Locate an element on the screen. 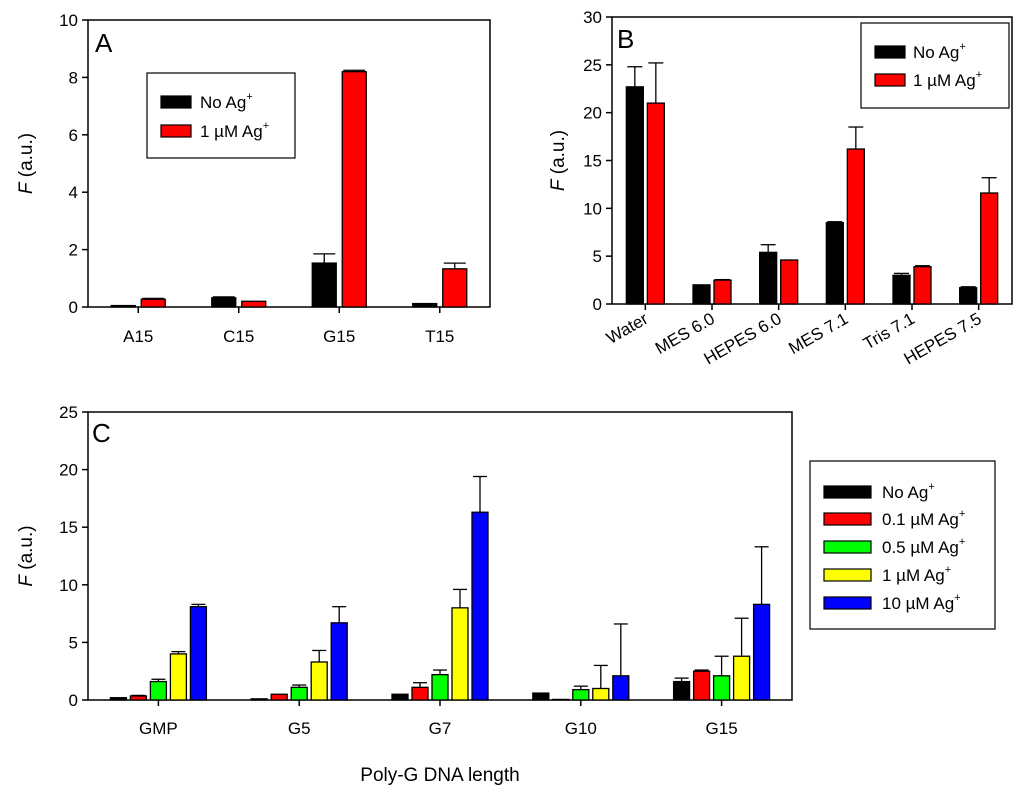  legend-label: No Ag+ is located at coordinates (939, 51).